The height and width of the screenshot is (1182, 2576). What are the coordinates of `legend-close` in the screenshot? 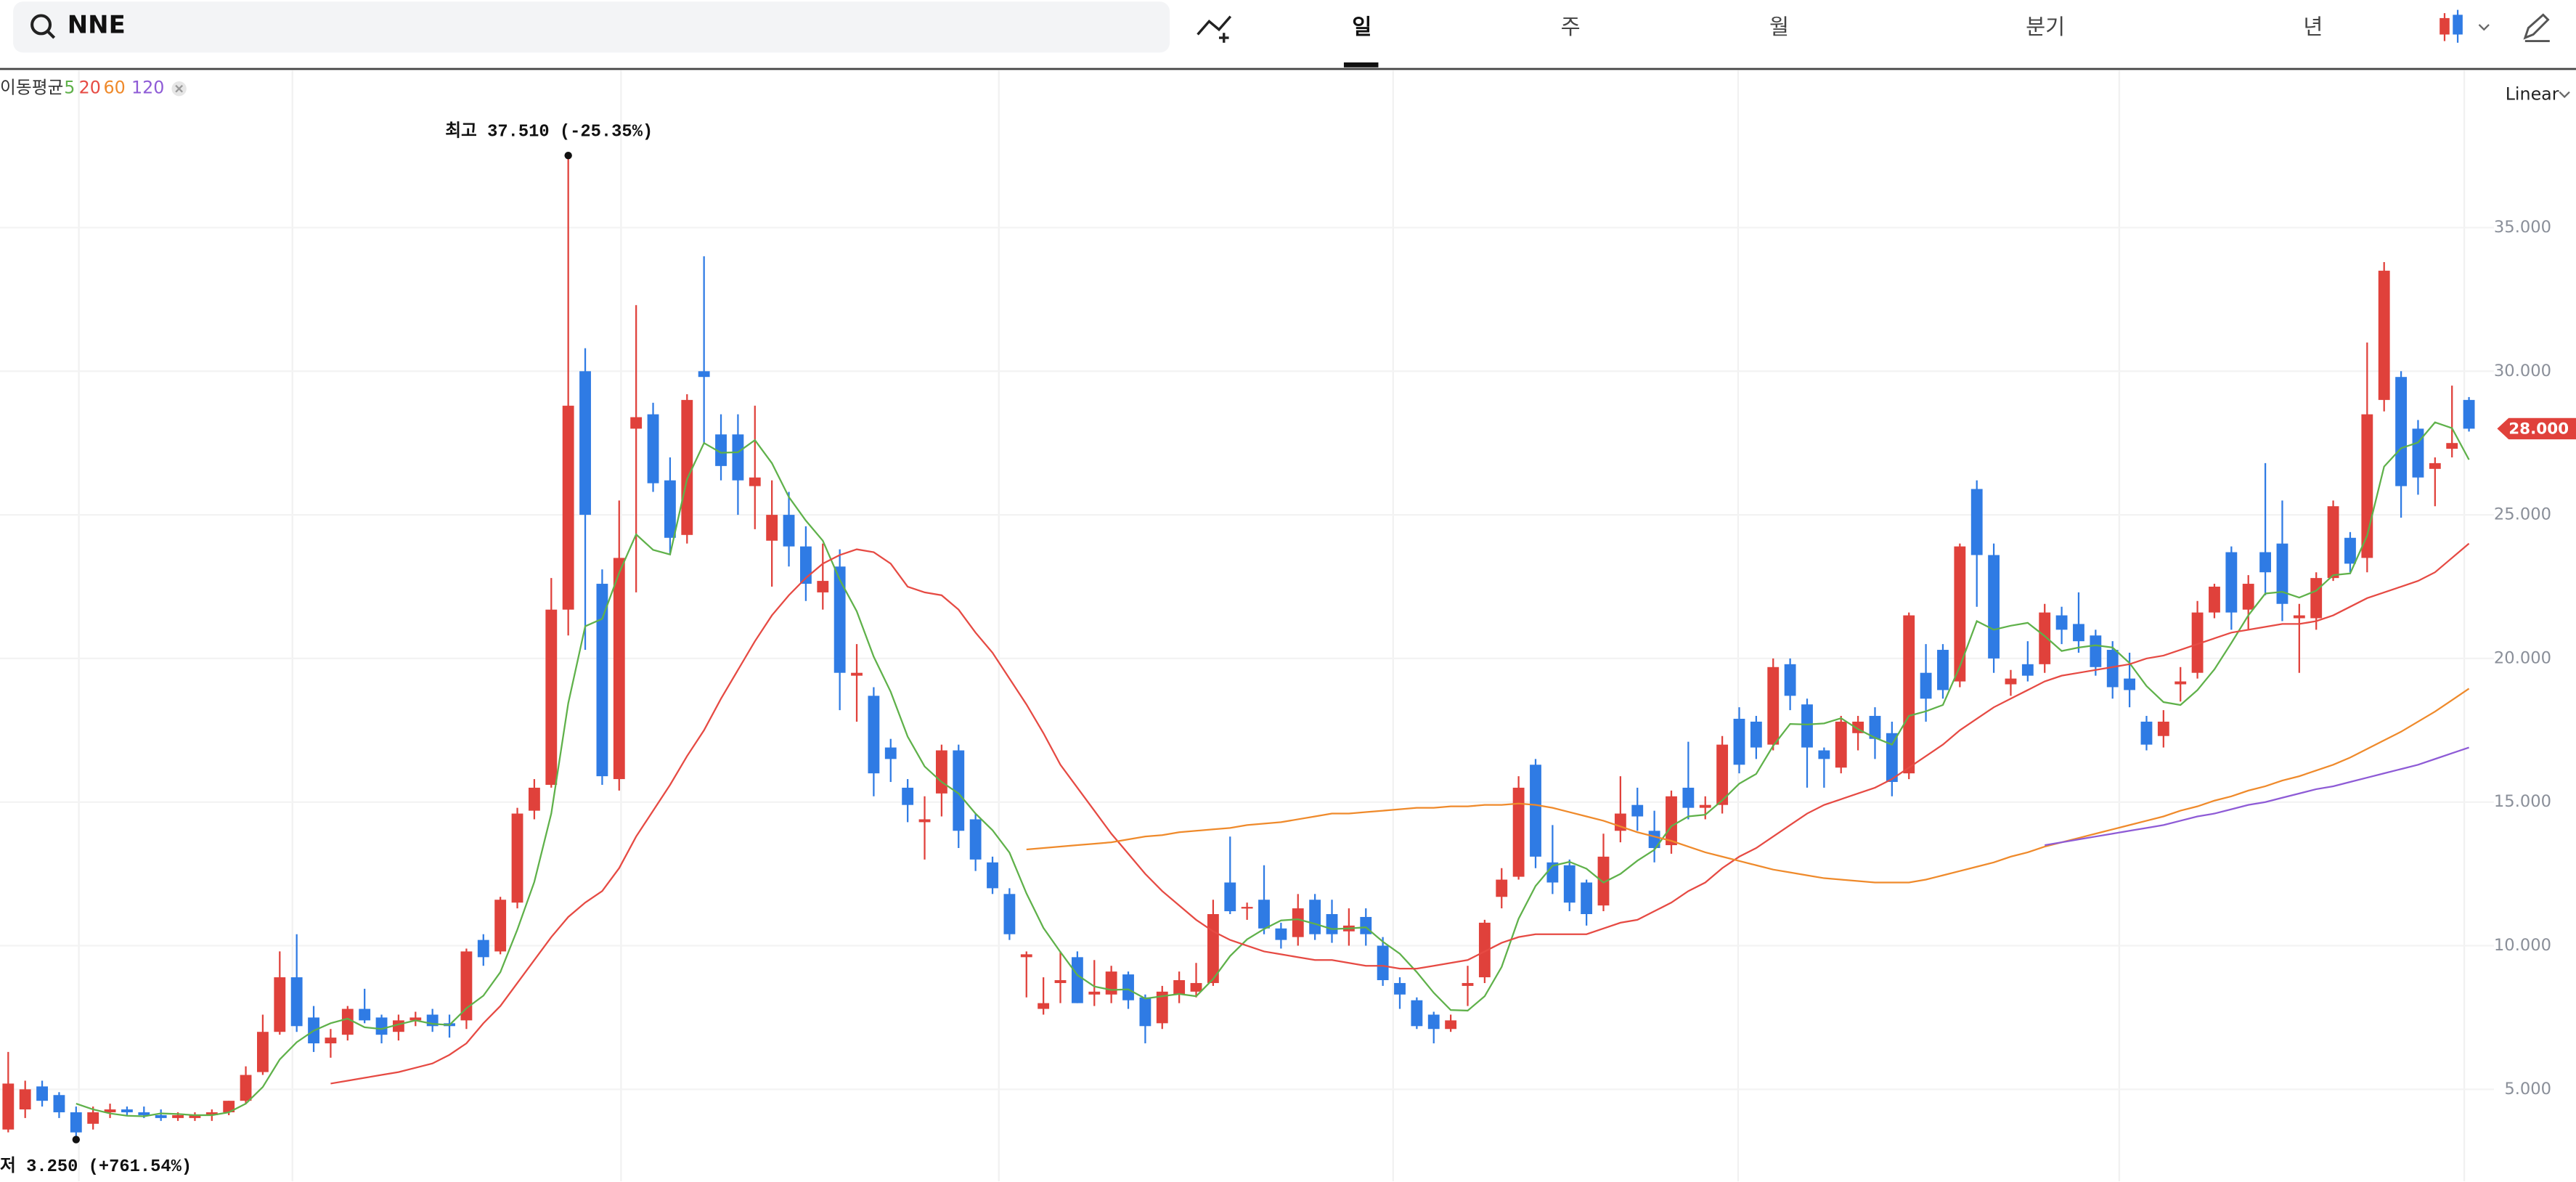 It's located at (179, 89).